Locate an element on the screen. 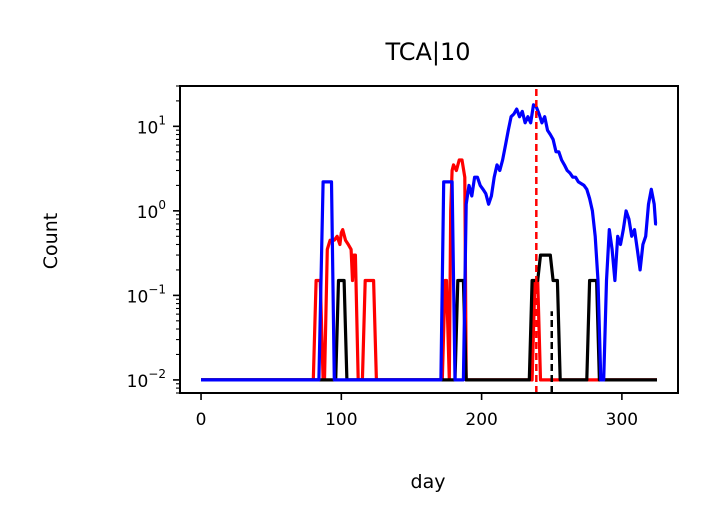 This screenshot has width=708, height=531. x-axis-label: day is located at coordinates (428, 482).